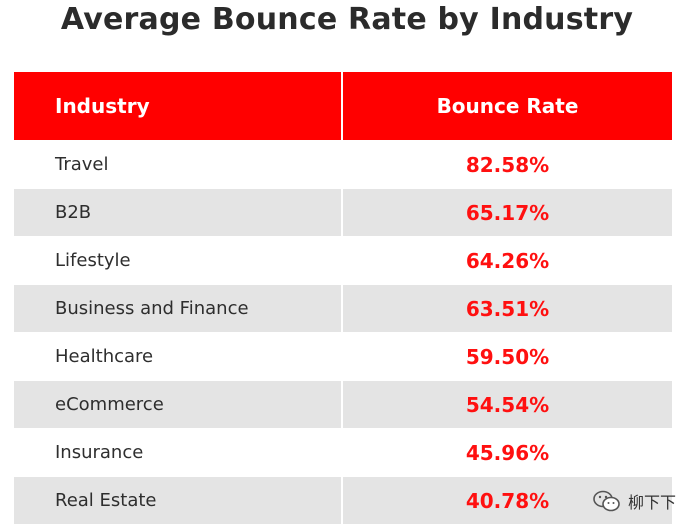  I want to click on chart-title: Average Bounce Rate by Industry, so click(347, 19).